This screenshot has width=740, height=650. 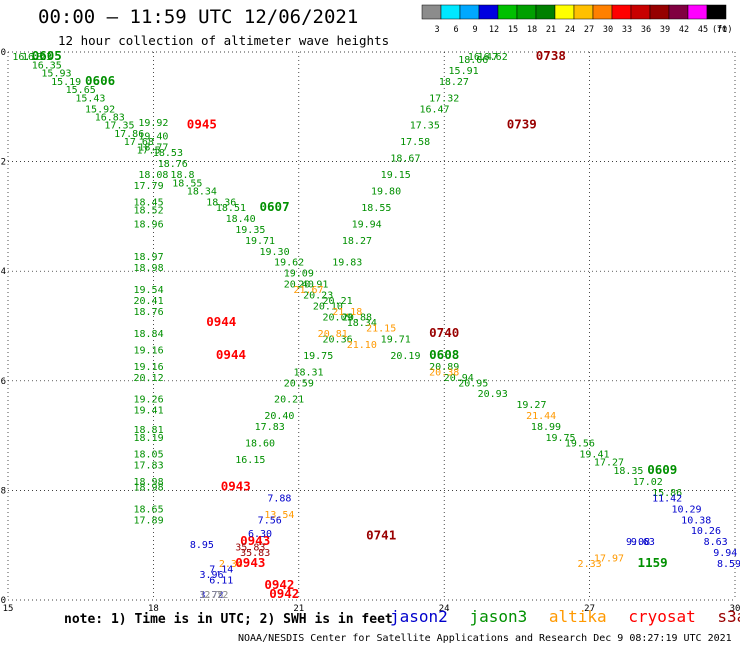 I want to click on data-point-label: 0741, so click(x=381, y=535).